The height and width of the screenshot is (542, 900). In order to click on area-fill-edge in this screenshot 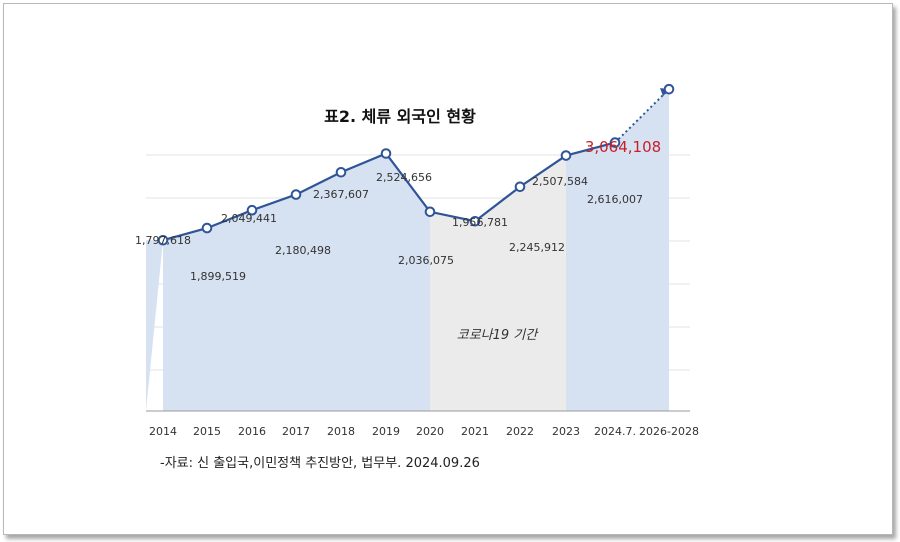, I will do `click(154, 325)`.